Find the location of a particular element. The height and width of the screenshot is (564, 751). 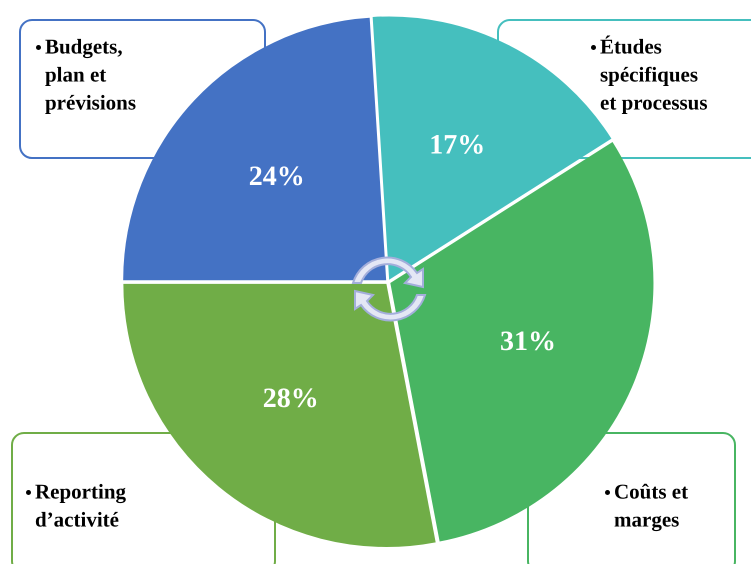

slice-label: Budgets, plan et prévisions is located at coordinates (90, 74).